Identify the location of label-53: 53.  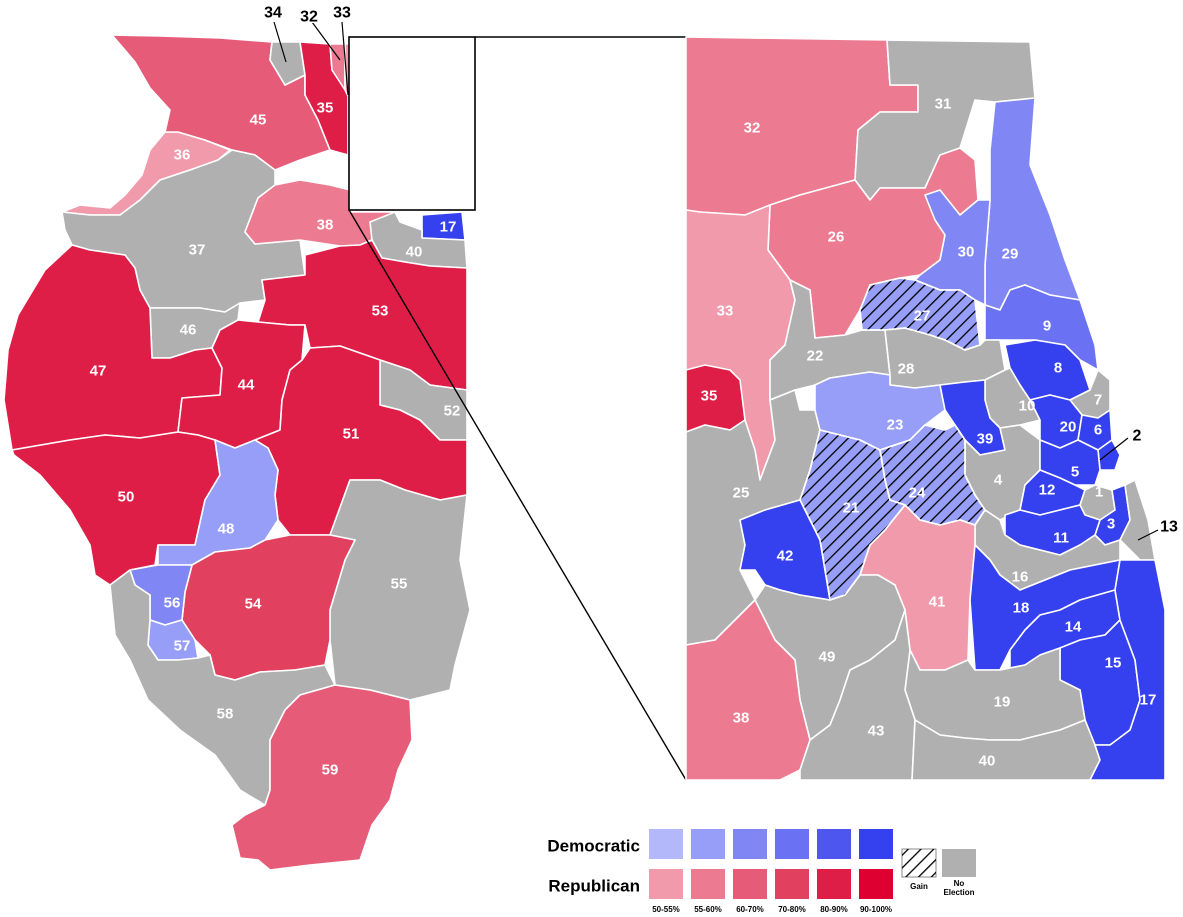
(380, 311).